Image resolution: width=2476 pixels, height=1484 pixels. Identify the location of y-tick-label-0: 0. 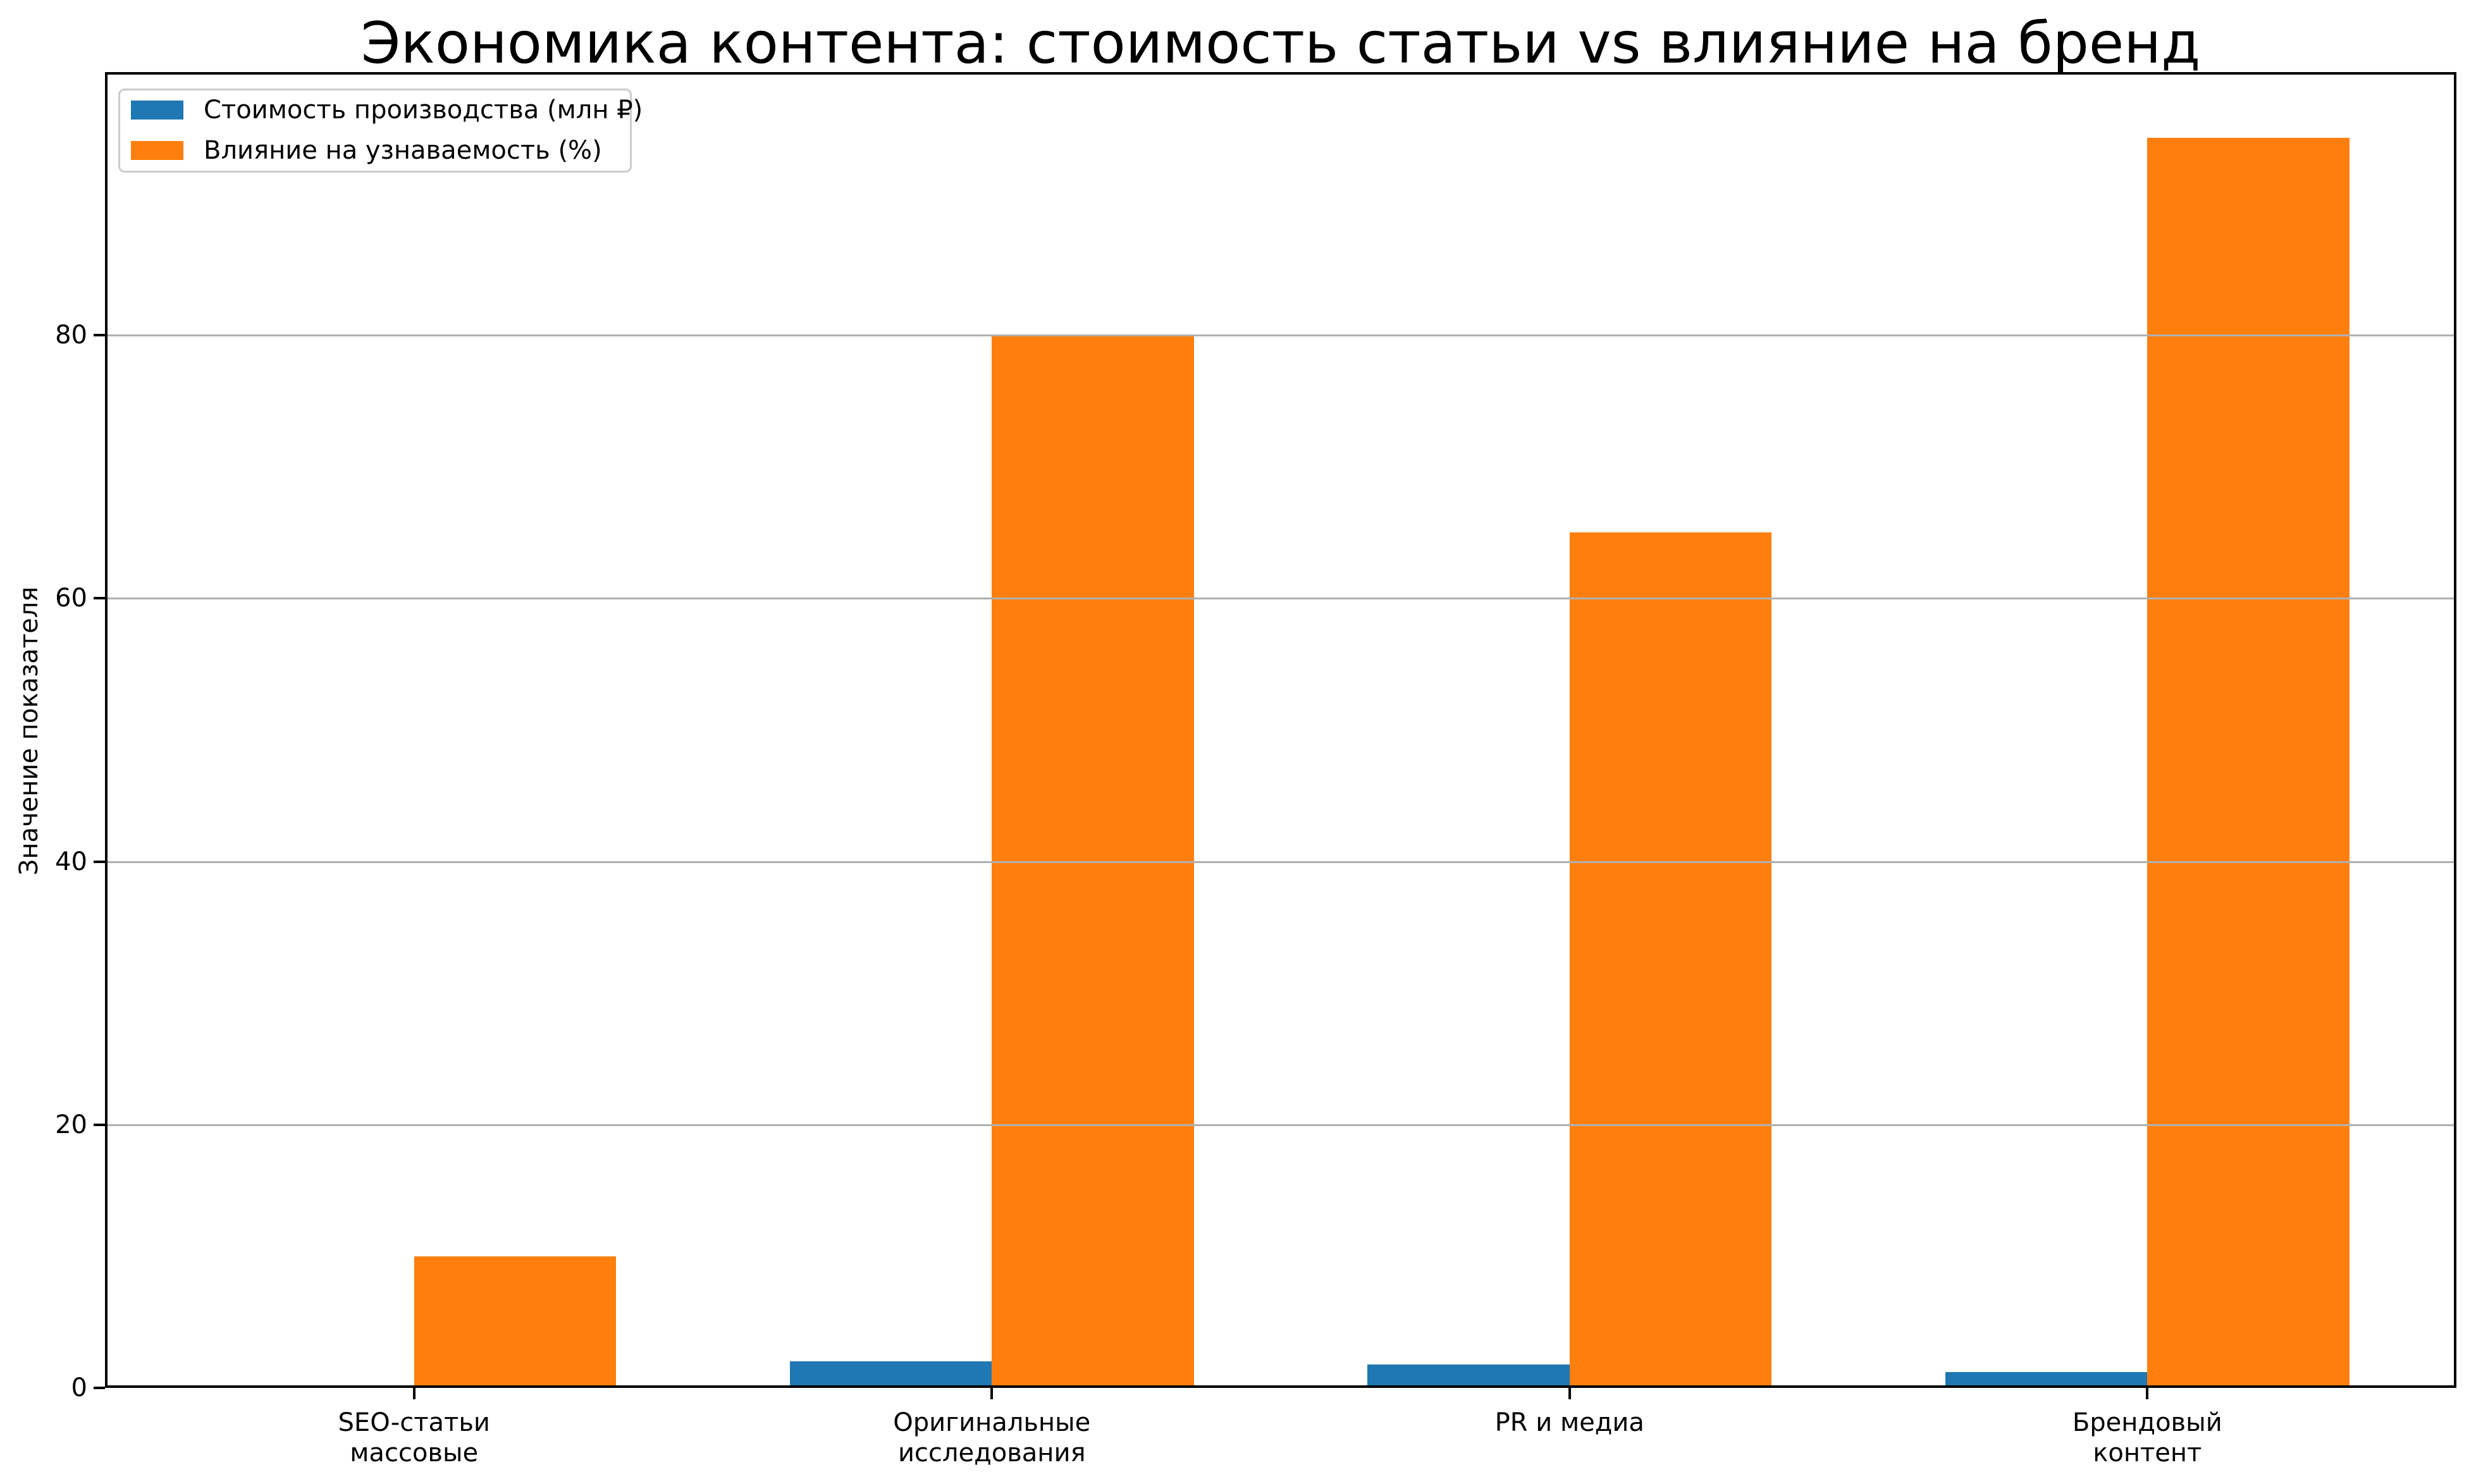
(79, 1387).